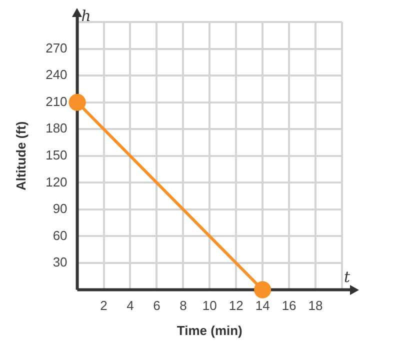 The image size is (410, 343). What do you see at coordinates (57, 74) in the screenshot?
I see `y-tick-label: 240` at bounding box center [57, 74].